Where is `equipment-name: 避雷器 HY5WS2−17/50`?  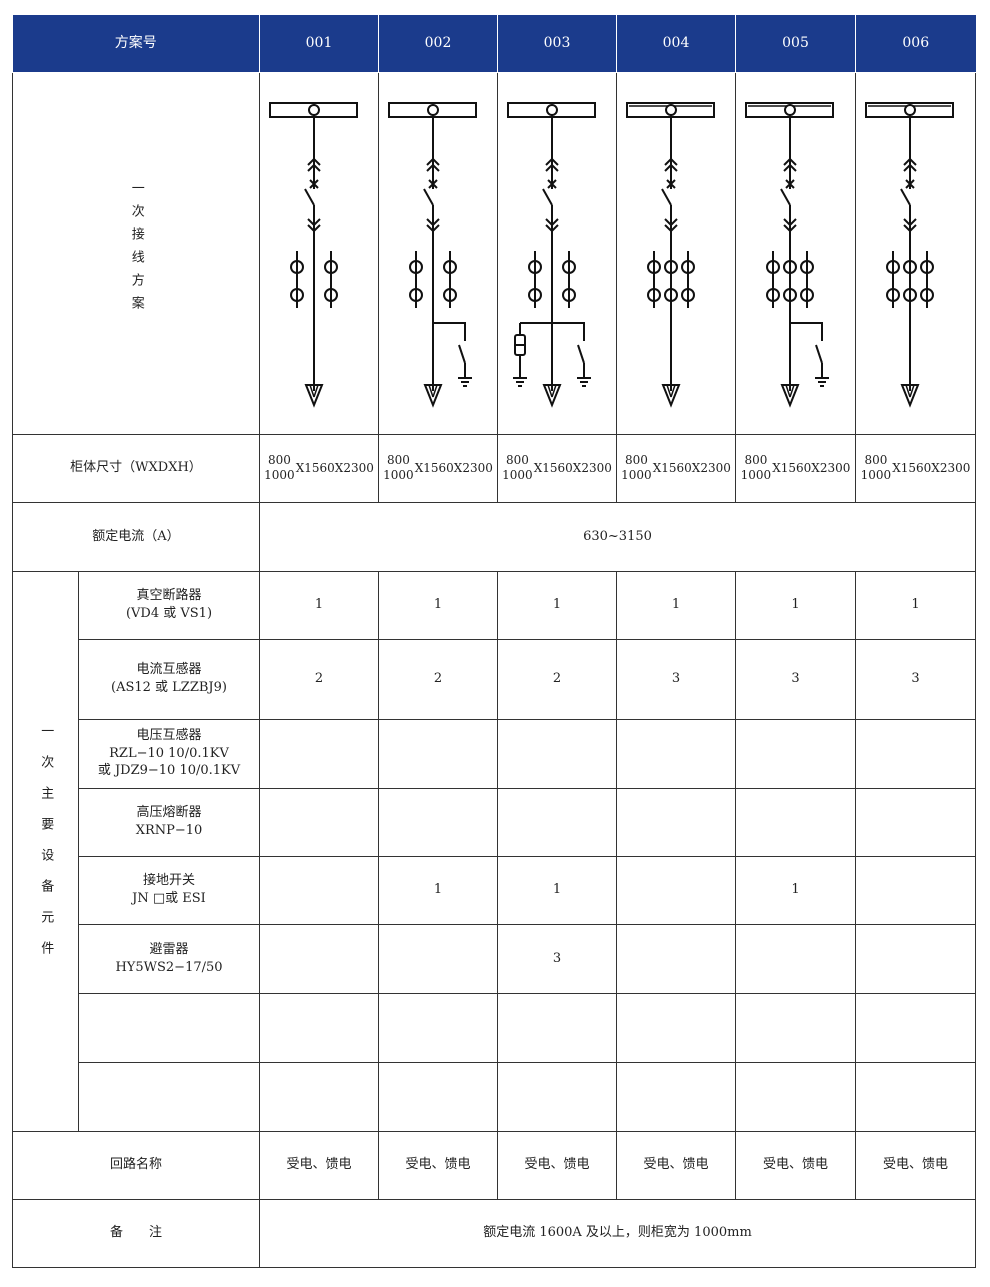
equipment-name: 避雷器 HY5WS2−17/50 is located at coordinates (169, 958).